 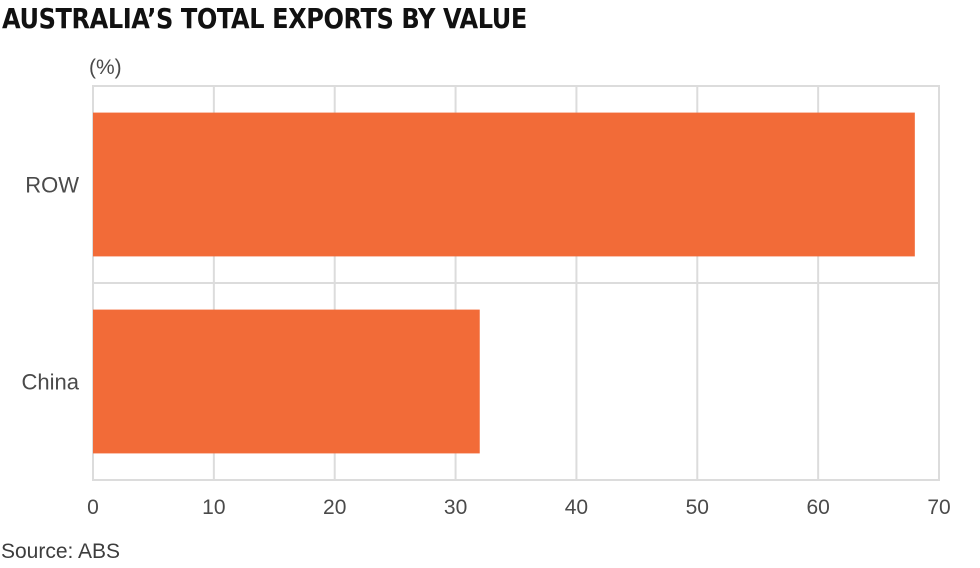 I want to click on category-label: China, so click(x=51, y=382).